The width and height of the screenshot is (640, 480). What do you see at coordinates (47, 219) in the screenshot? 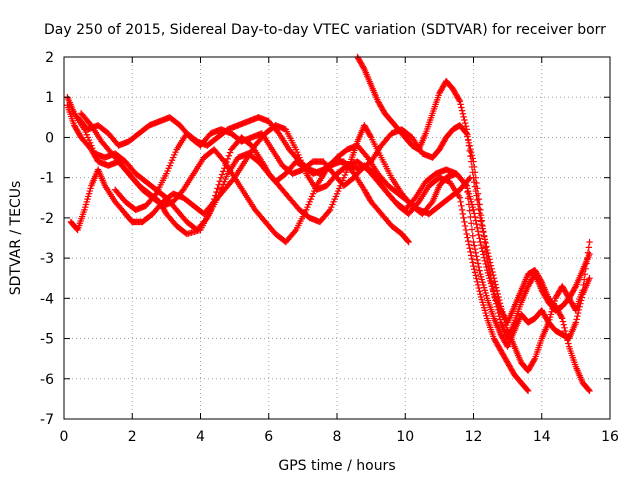
I see `y-tick-label: -2` at bounding box center [47, 219].